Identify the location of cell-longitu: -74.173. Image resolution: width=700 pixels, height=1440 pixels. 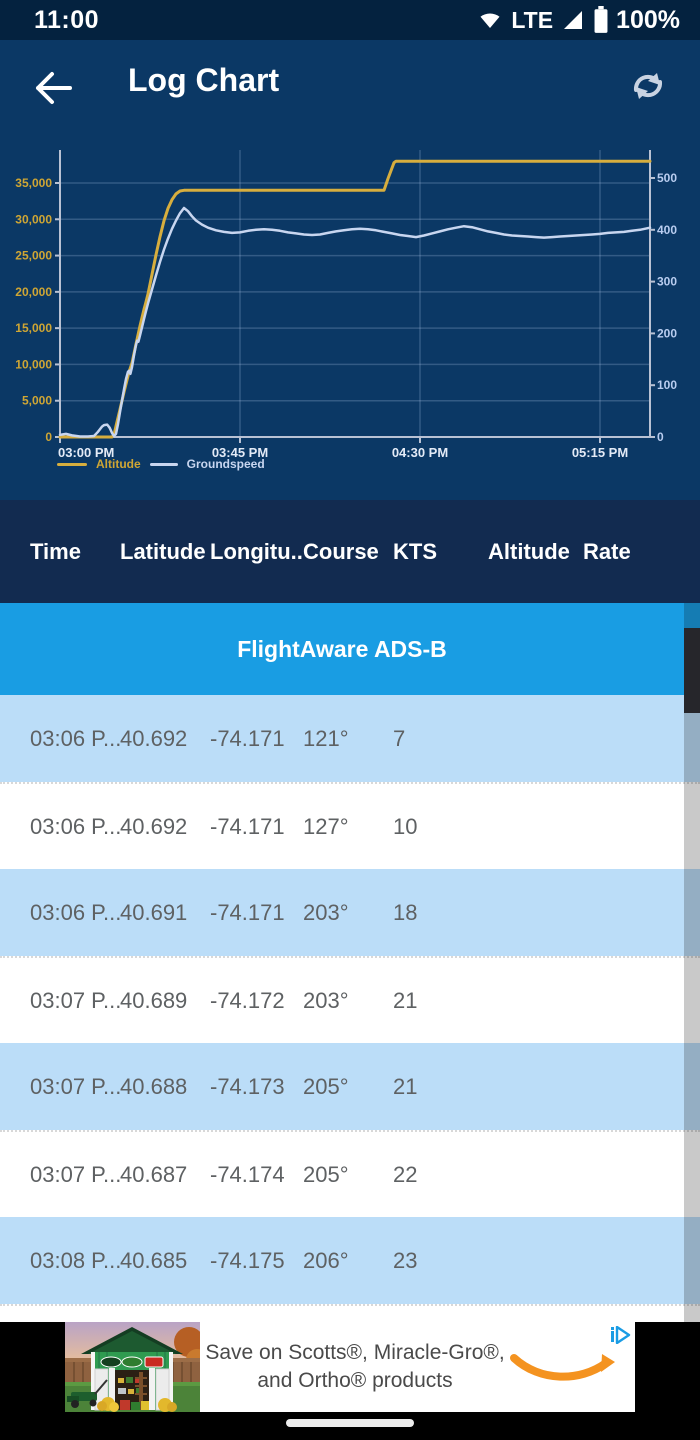
(247, 1086).